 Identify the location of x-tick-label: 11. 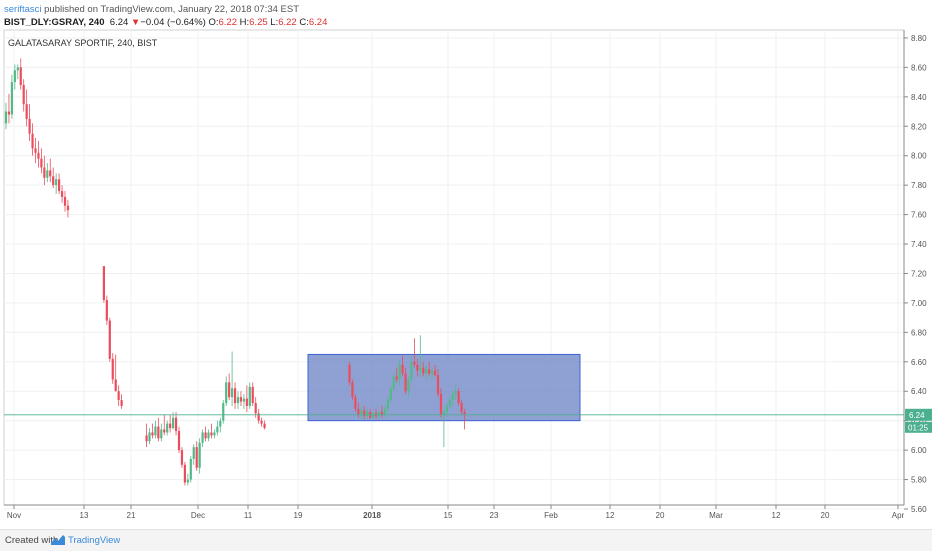
(248, 515).